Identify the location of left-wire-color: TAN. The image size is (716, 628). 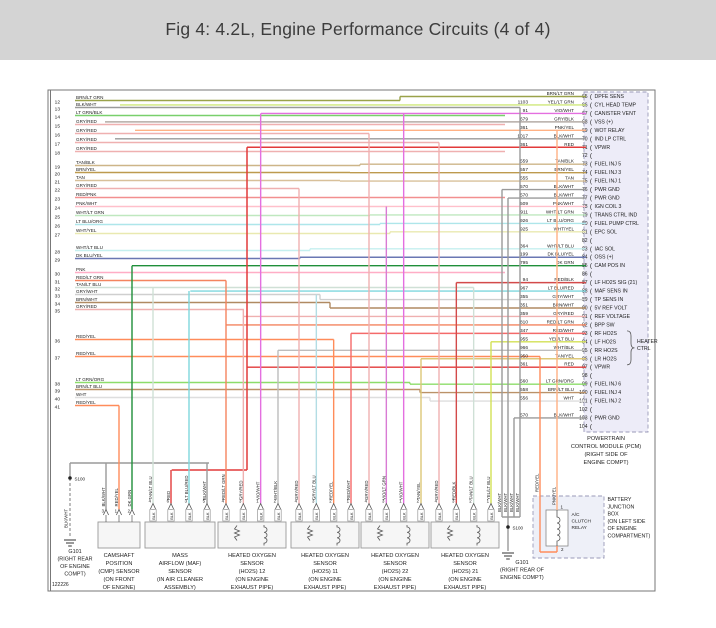
(80, 177).